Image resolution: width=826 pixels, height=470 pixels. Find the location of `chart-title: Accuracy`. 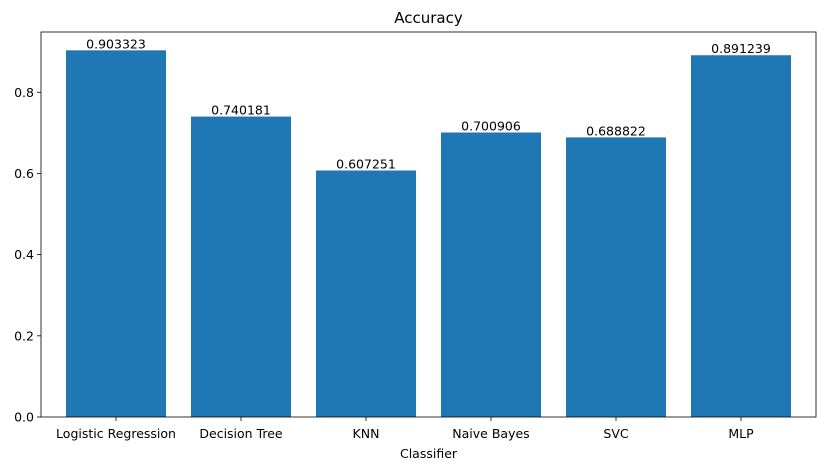

chart-title: Accuracy is located at coordinates (428, 18).